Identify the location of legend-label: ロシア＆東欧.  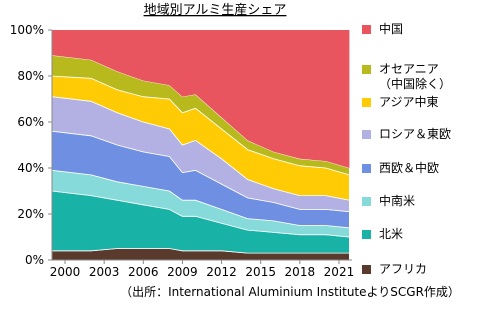
(415, 134).